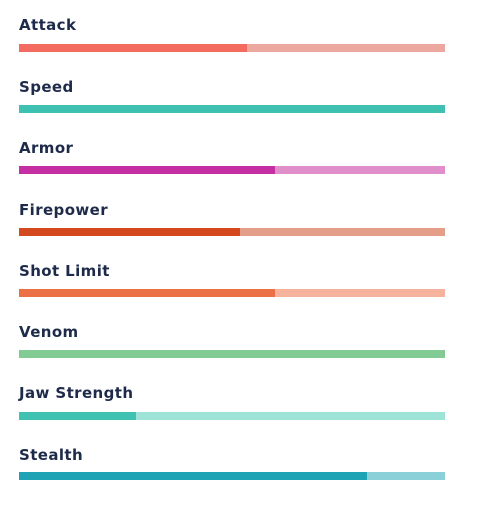  What do you see at coordinates (48, 25) in the screenshot?
I see `stat-label: Attack` at bounding box center [48, 25].